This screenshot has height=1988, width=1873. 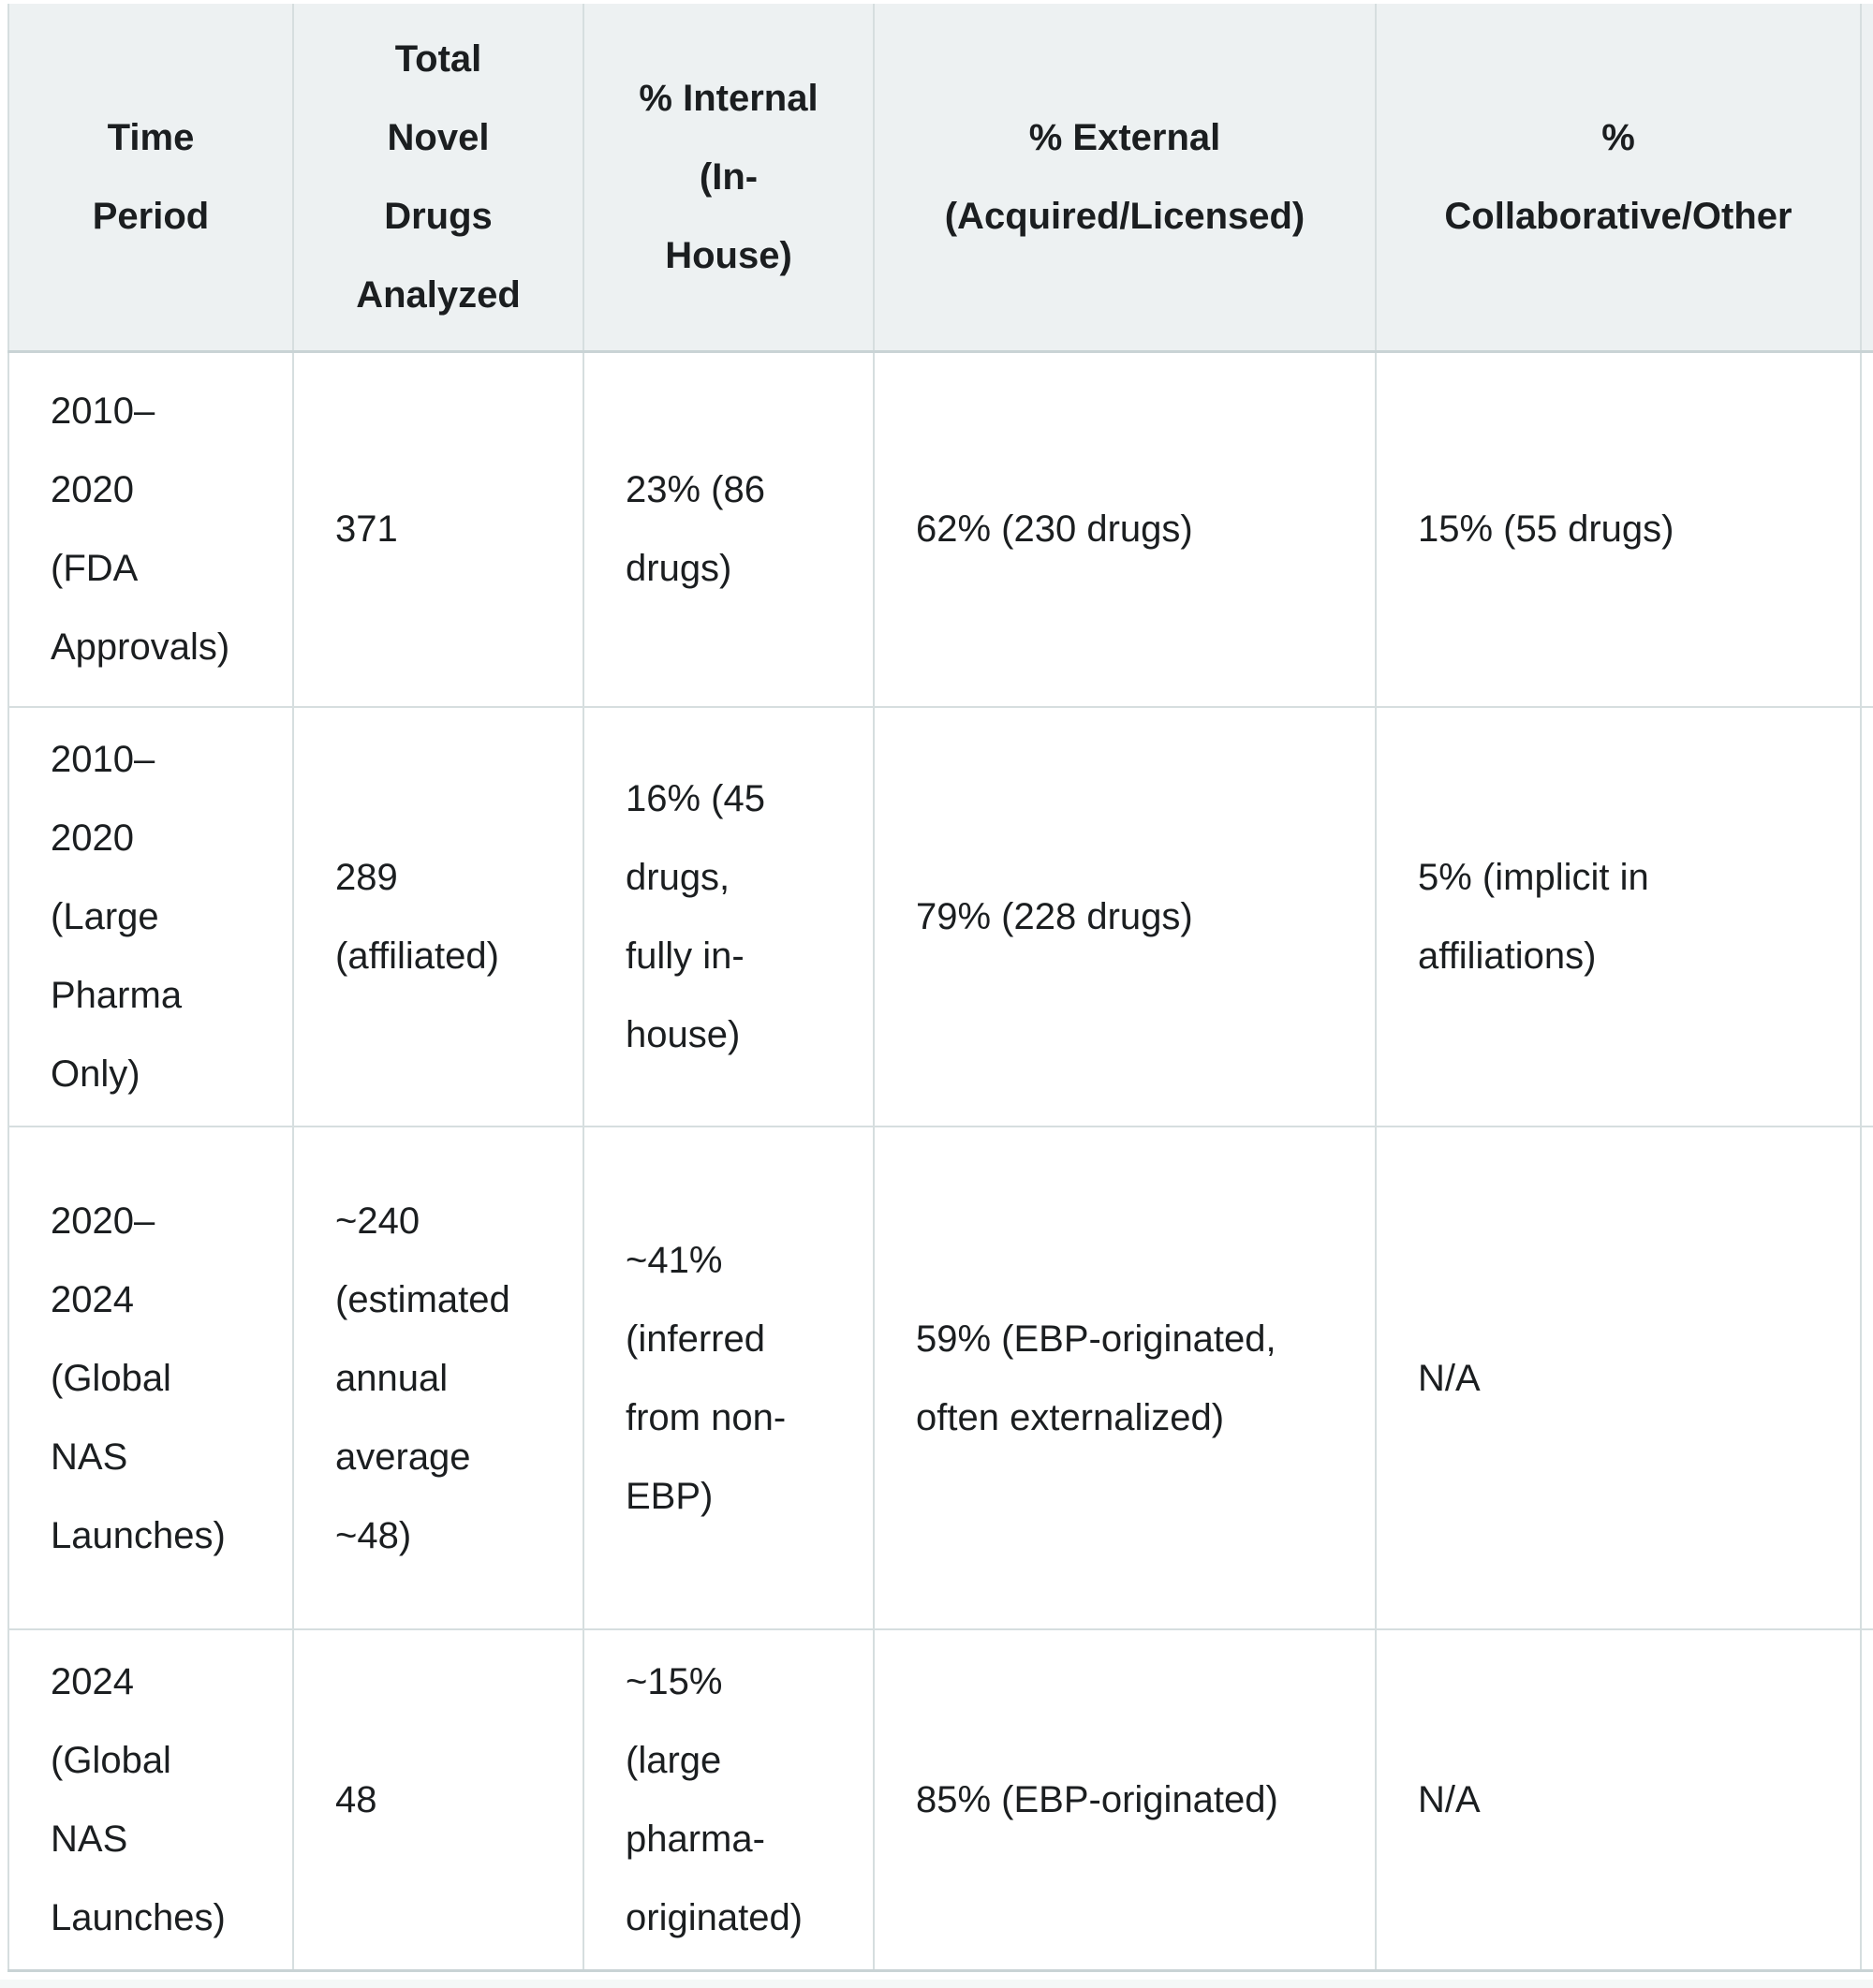 I want to click on col-header-pct-internal: % Internal (In- House), so click(x=729, y=178).